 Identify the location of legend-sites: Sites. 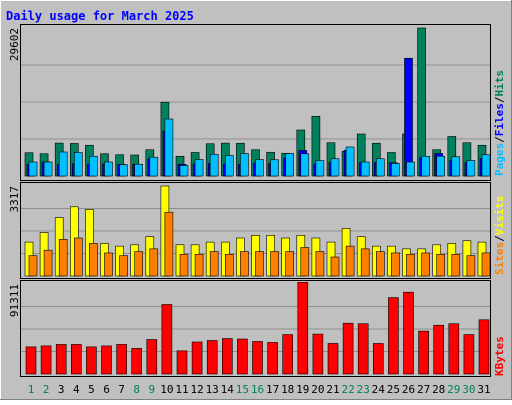
(499, 258).